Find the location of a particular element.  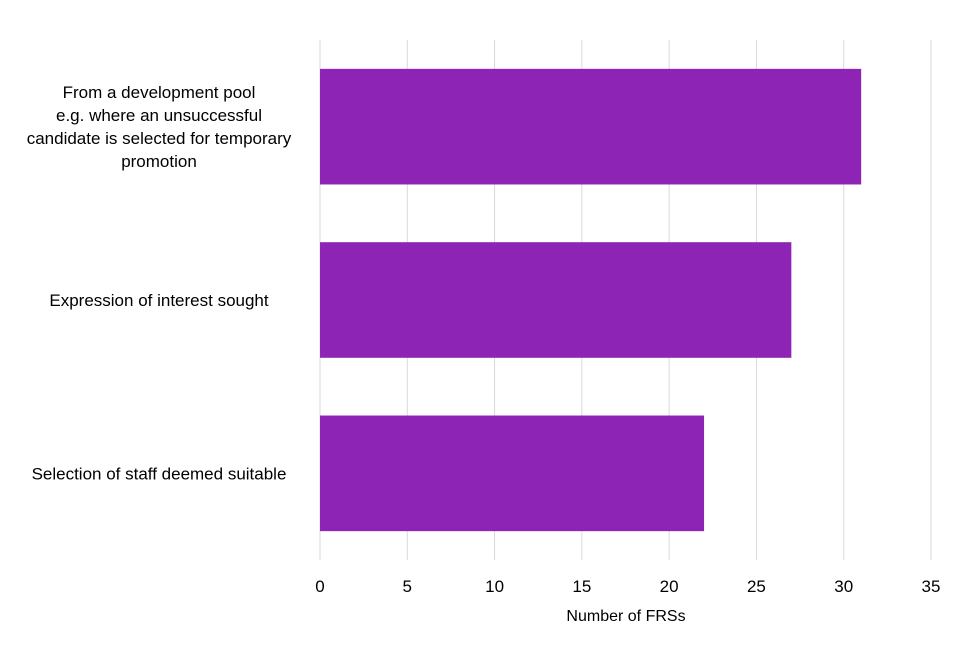

x-tick-label: 30 is located at coordinates (843, 586).